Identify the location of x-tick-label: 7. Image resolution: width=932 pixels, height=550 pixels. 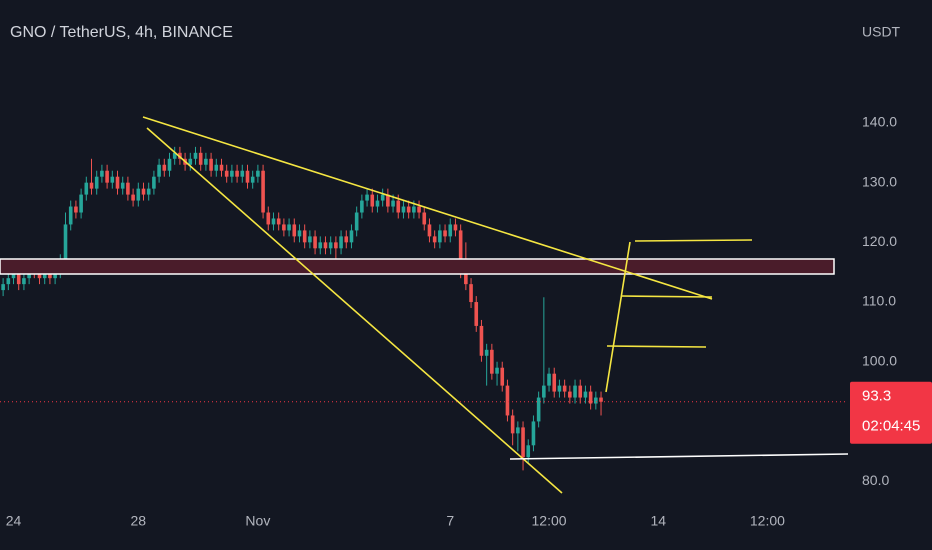
(450, 521).